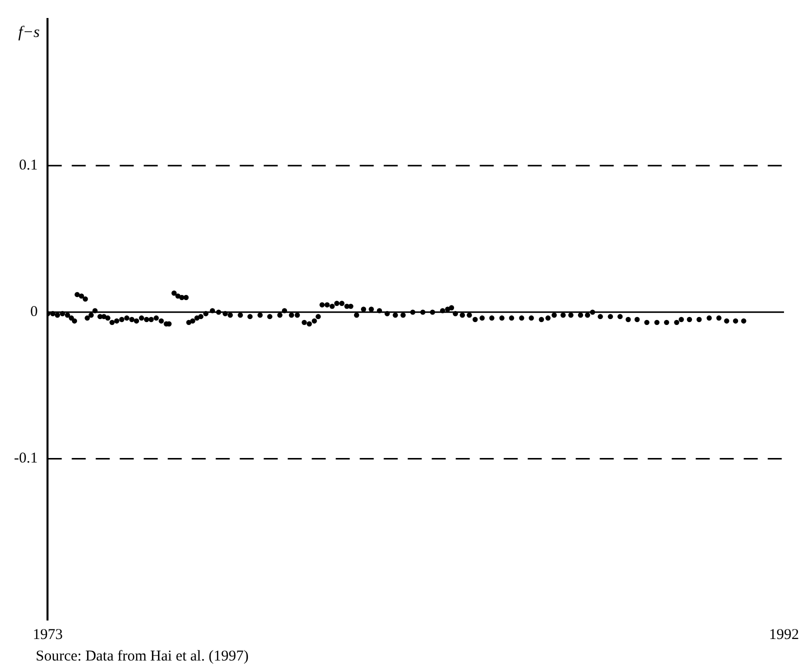 The height and width of the screenshot is (668, 806). What do you see at coordinates (28, 166) in the screenshot?
I see `y-tick-label: 0.1` at bounding box center [28, 166].